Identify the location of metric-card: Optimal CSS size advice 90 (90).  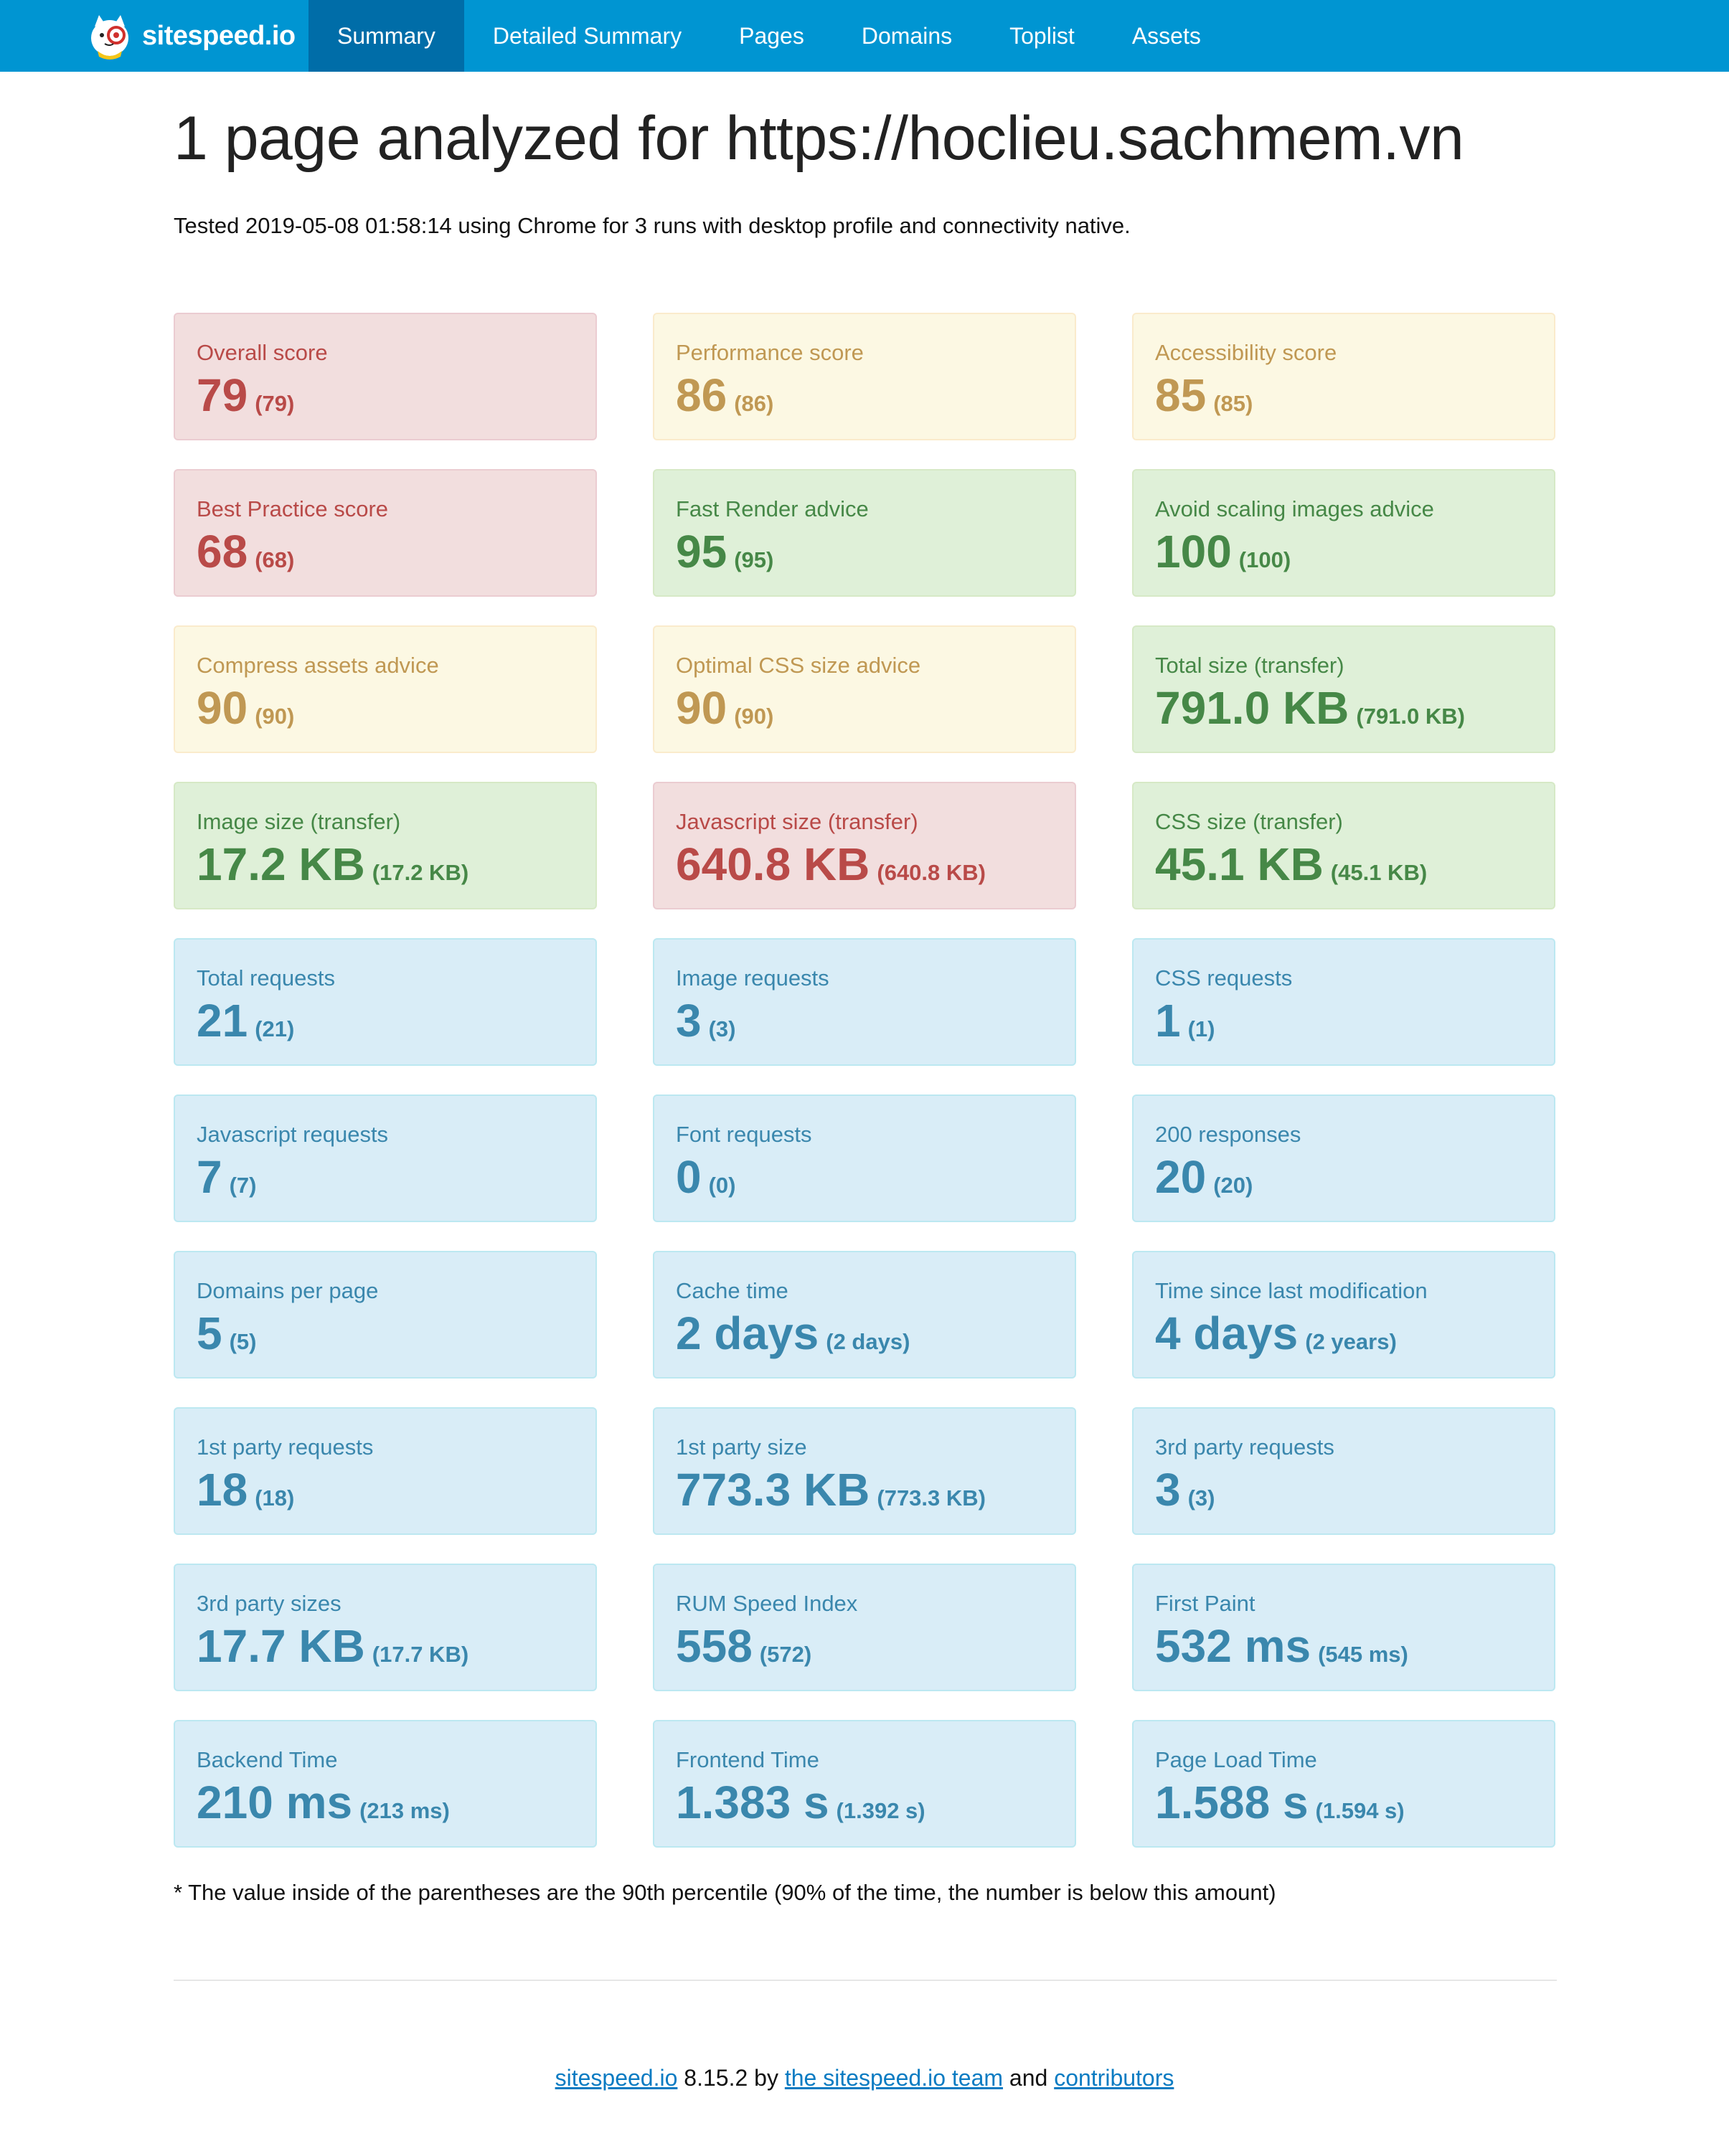
(864, 689).